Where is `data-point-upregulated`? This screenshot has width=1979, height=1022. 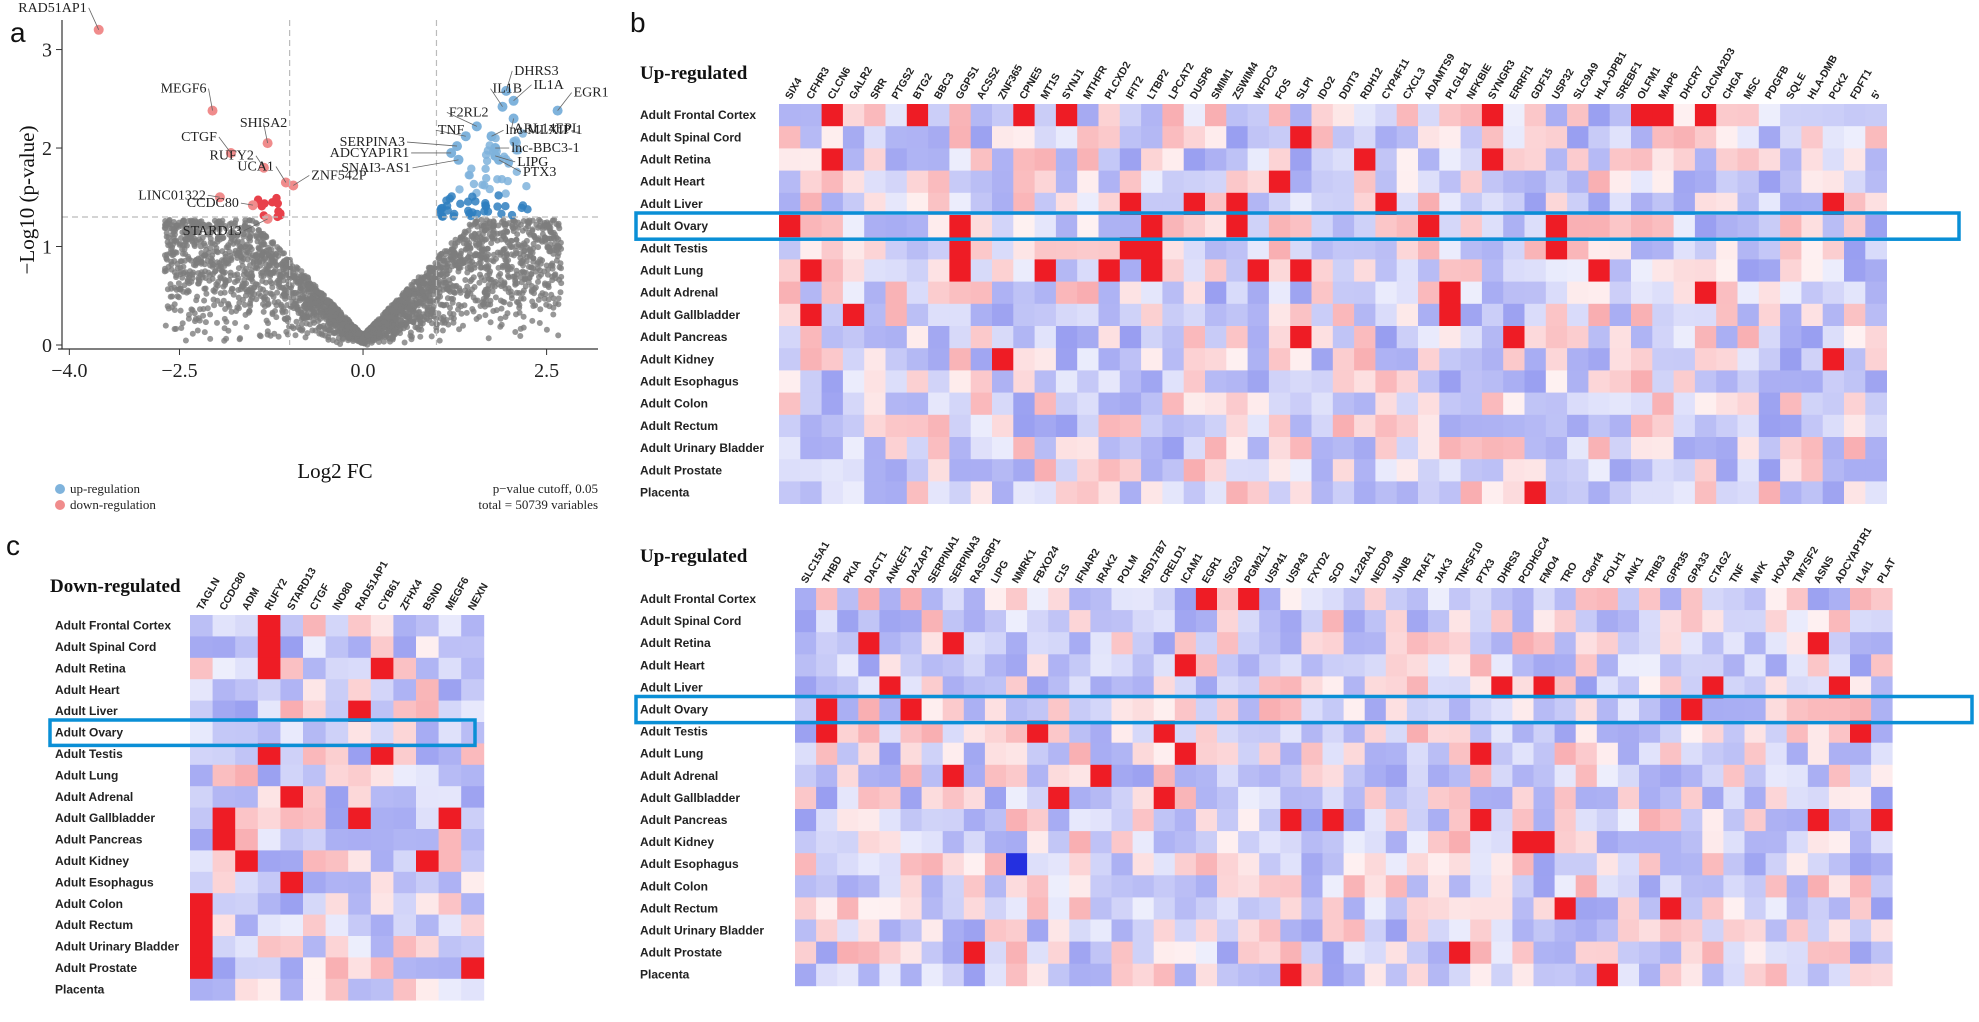 data-point-upregulated is located at coordinates (502, 179).